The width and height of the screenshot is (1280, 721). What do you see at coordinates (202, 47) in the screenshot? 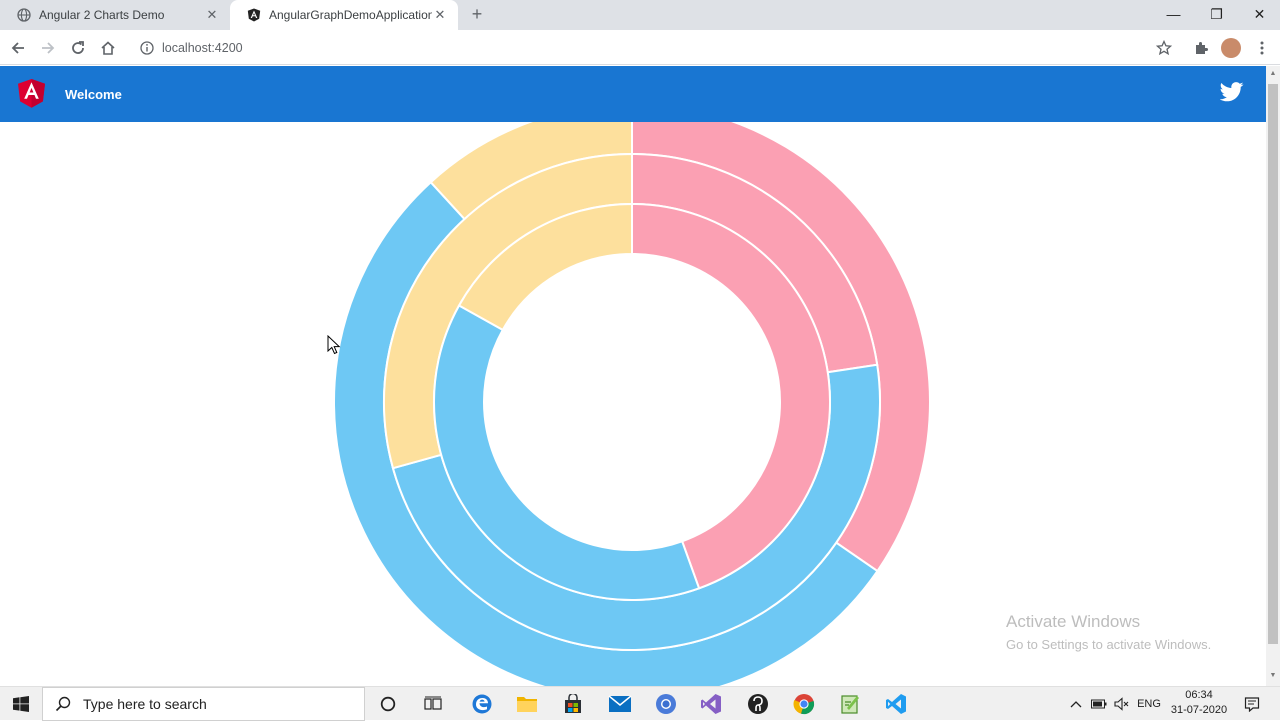
I see `url-text: localhost:4200` at bounding box center [202, 47].